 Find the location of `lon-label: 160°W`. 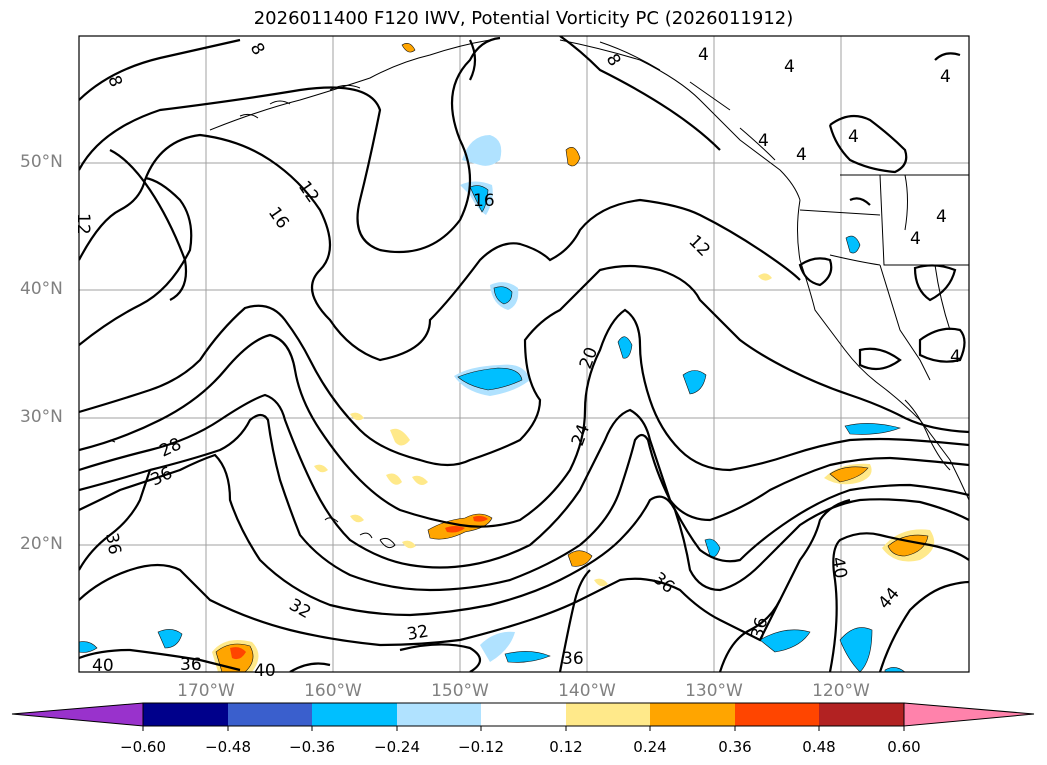

lon-label: 160°W is located at coordinates (333, 691).